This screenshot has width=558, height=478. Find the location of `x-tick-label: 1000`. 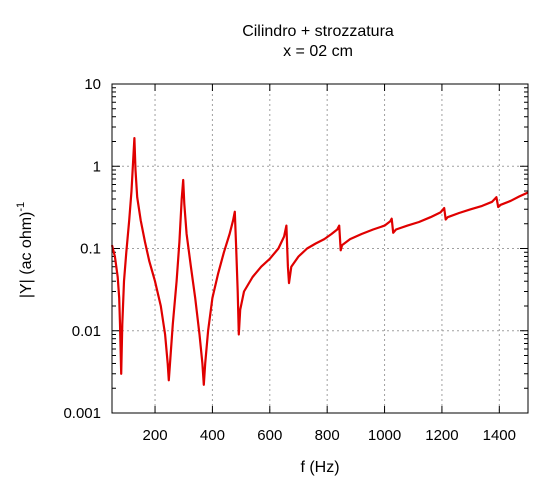

x-tick-label: 1000 is located at coordinates (384, 435).